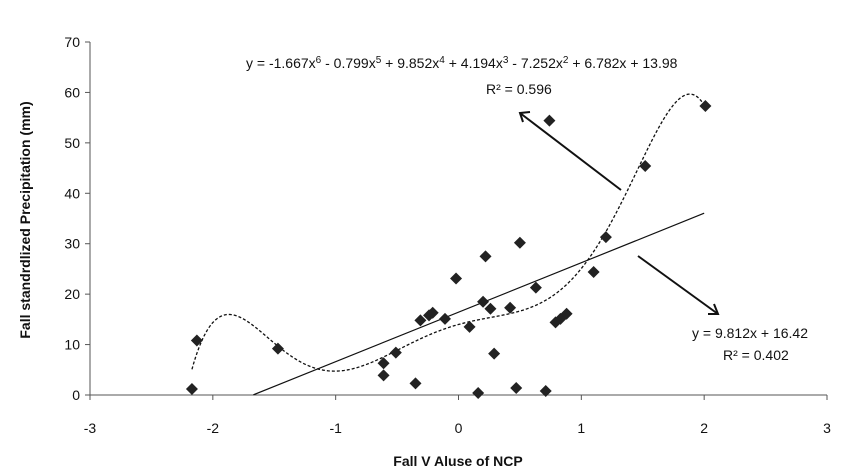 The height and width of the screenshot is (473, 851). Describe the element at coordinates (827, 428) in the screenshot. I see `x-tick-label: 3` at that location.